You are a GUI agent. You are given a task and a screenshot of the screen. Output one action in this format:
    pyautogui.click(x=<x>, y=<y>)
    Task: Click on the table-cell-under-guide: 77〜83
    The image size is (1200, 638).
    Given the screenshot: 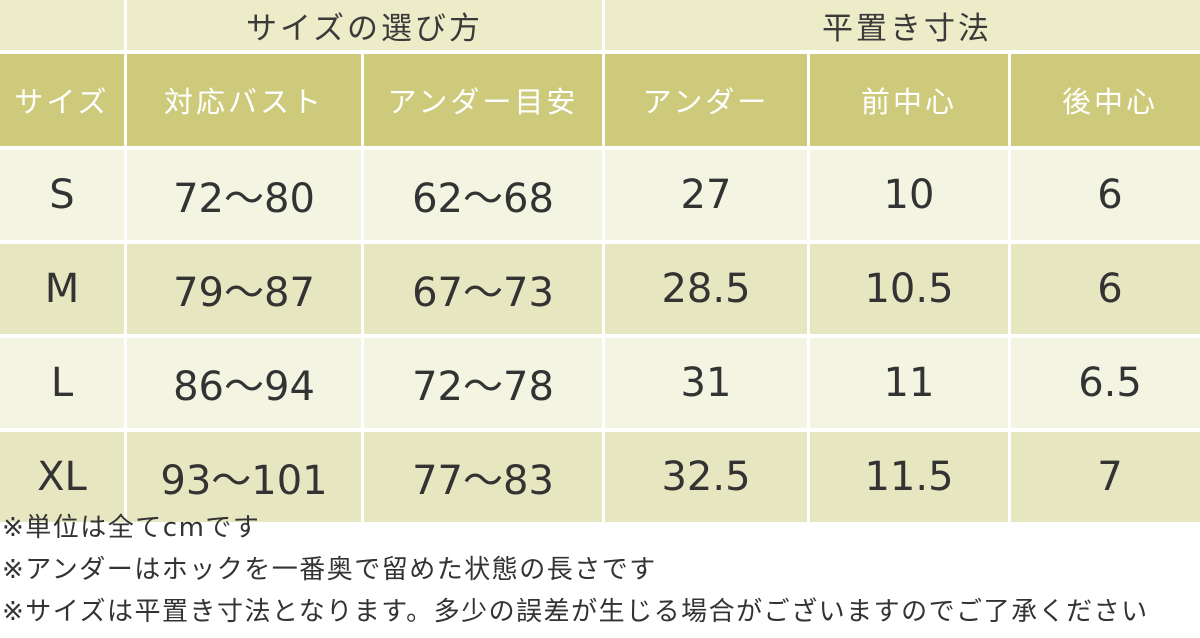 What is the action you would take?
    pyautogui.click(x=483, y=477)
    